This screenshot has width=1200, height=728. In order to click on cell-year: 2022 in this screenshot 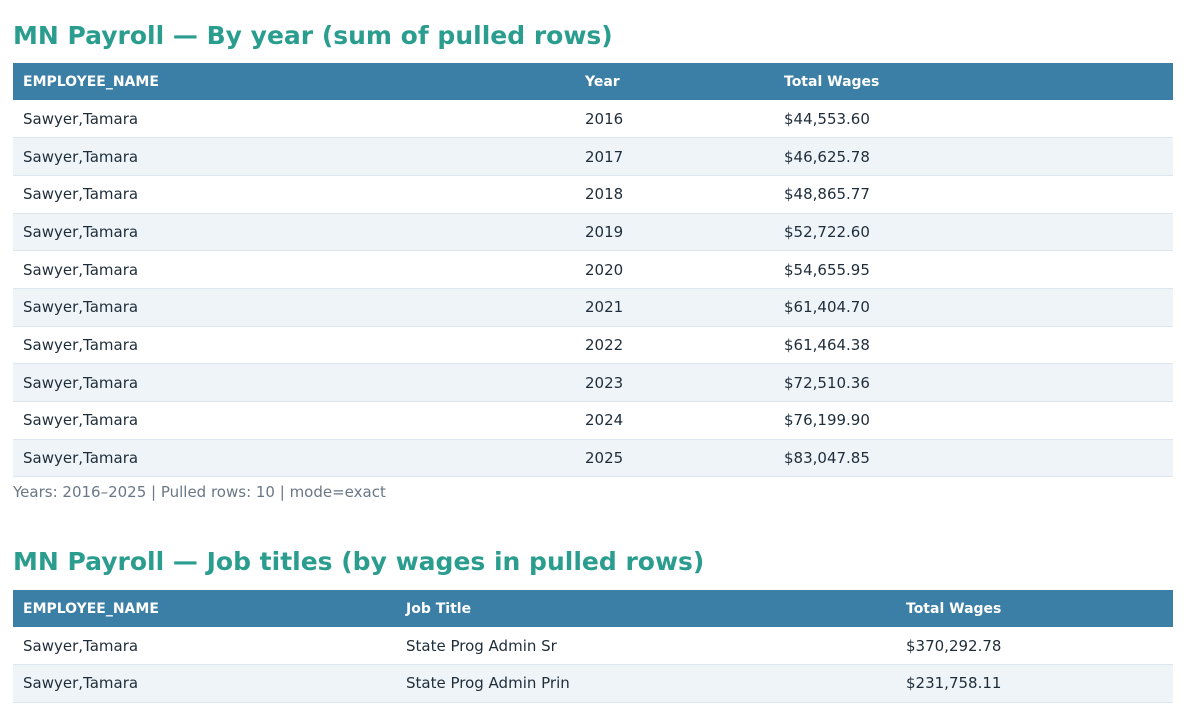, I will do `click(604, 344)`.